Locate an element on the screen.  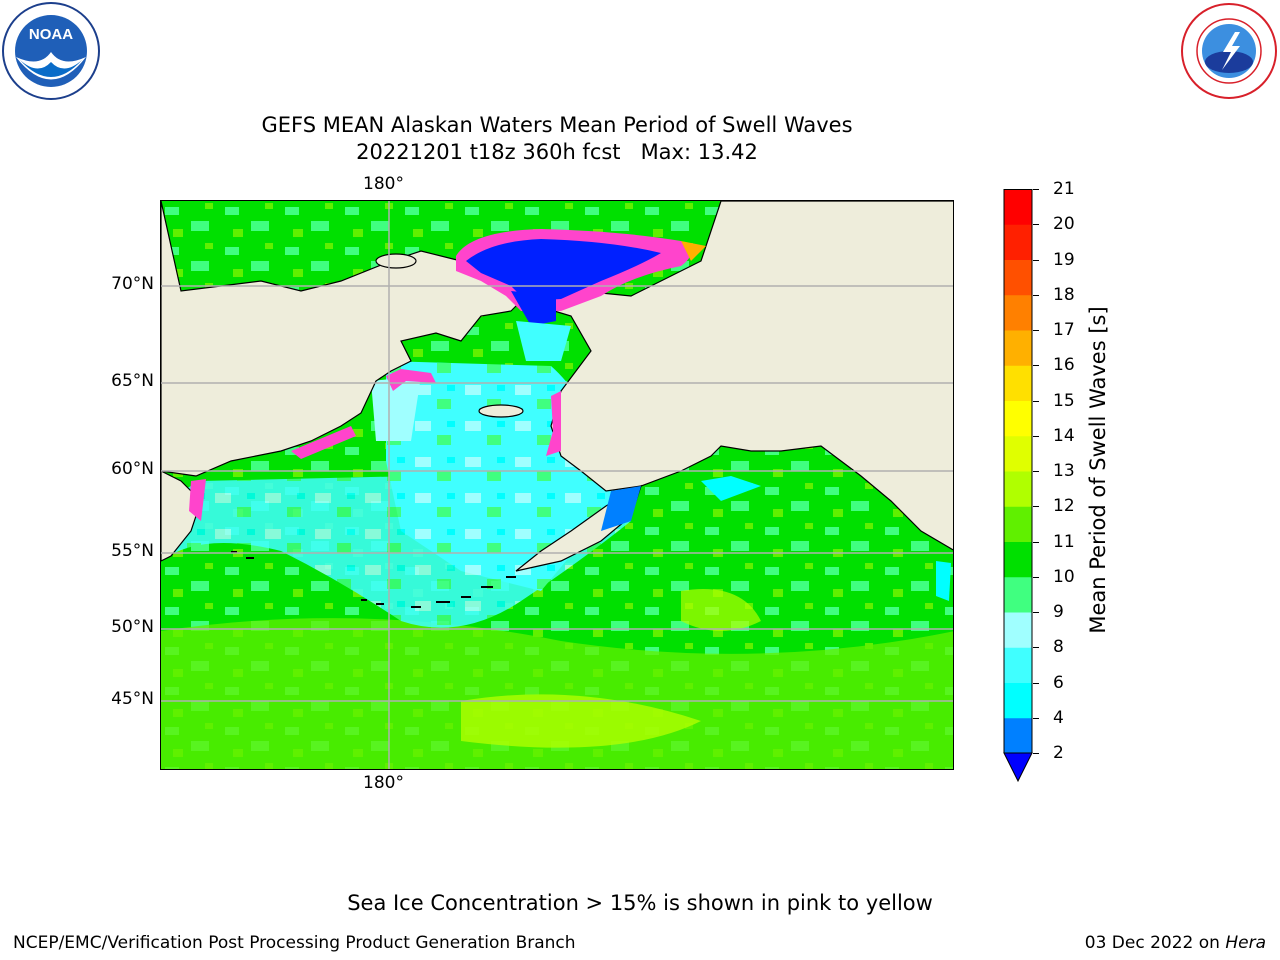
colorbar-tick-label: 10 is located at coordinates (1064, 576).